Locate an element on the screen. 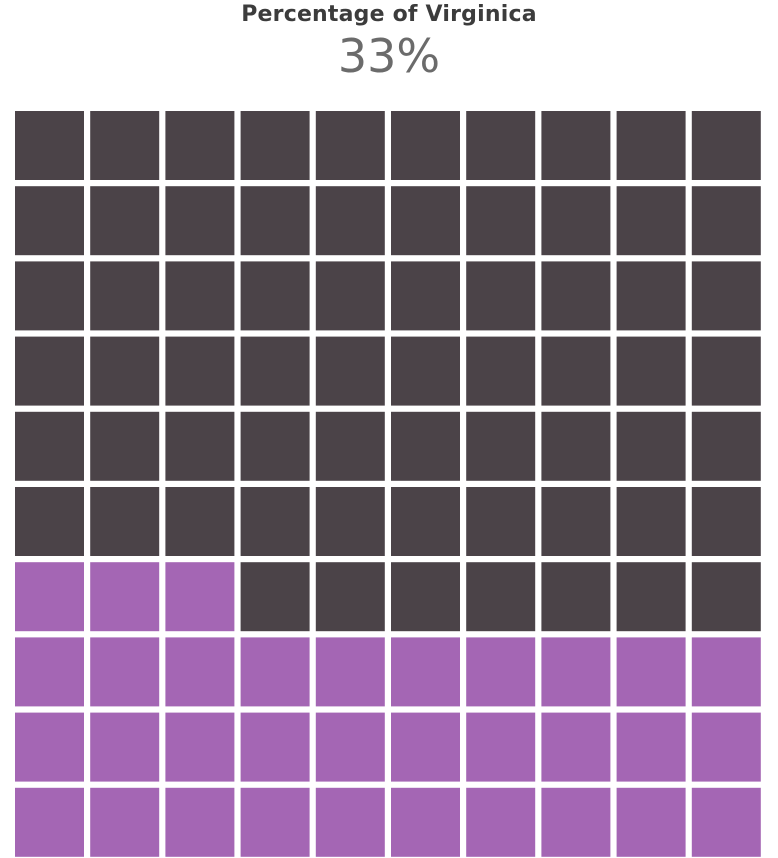 This screenshot has height=858, width=778. percentage-label: 33% is located at coordinates (389, 56).